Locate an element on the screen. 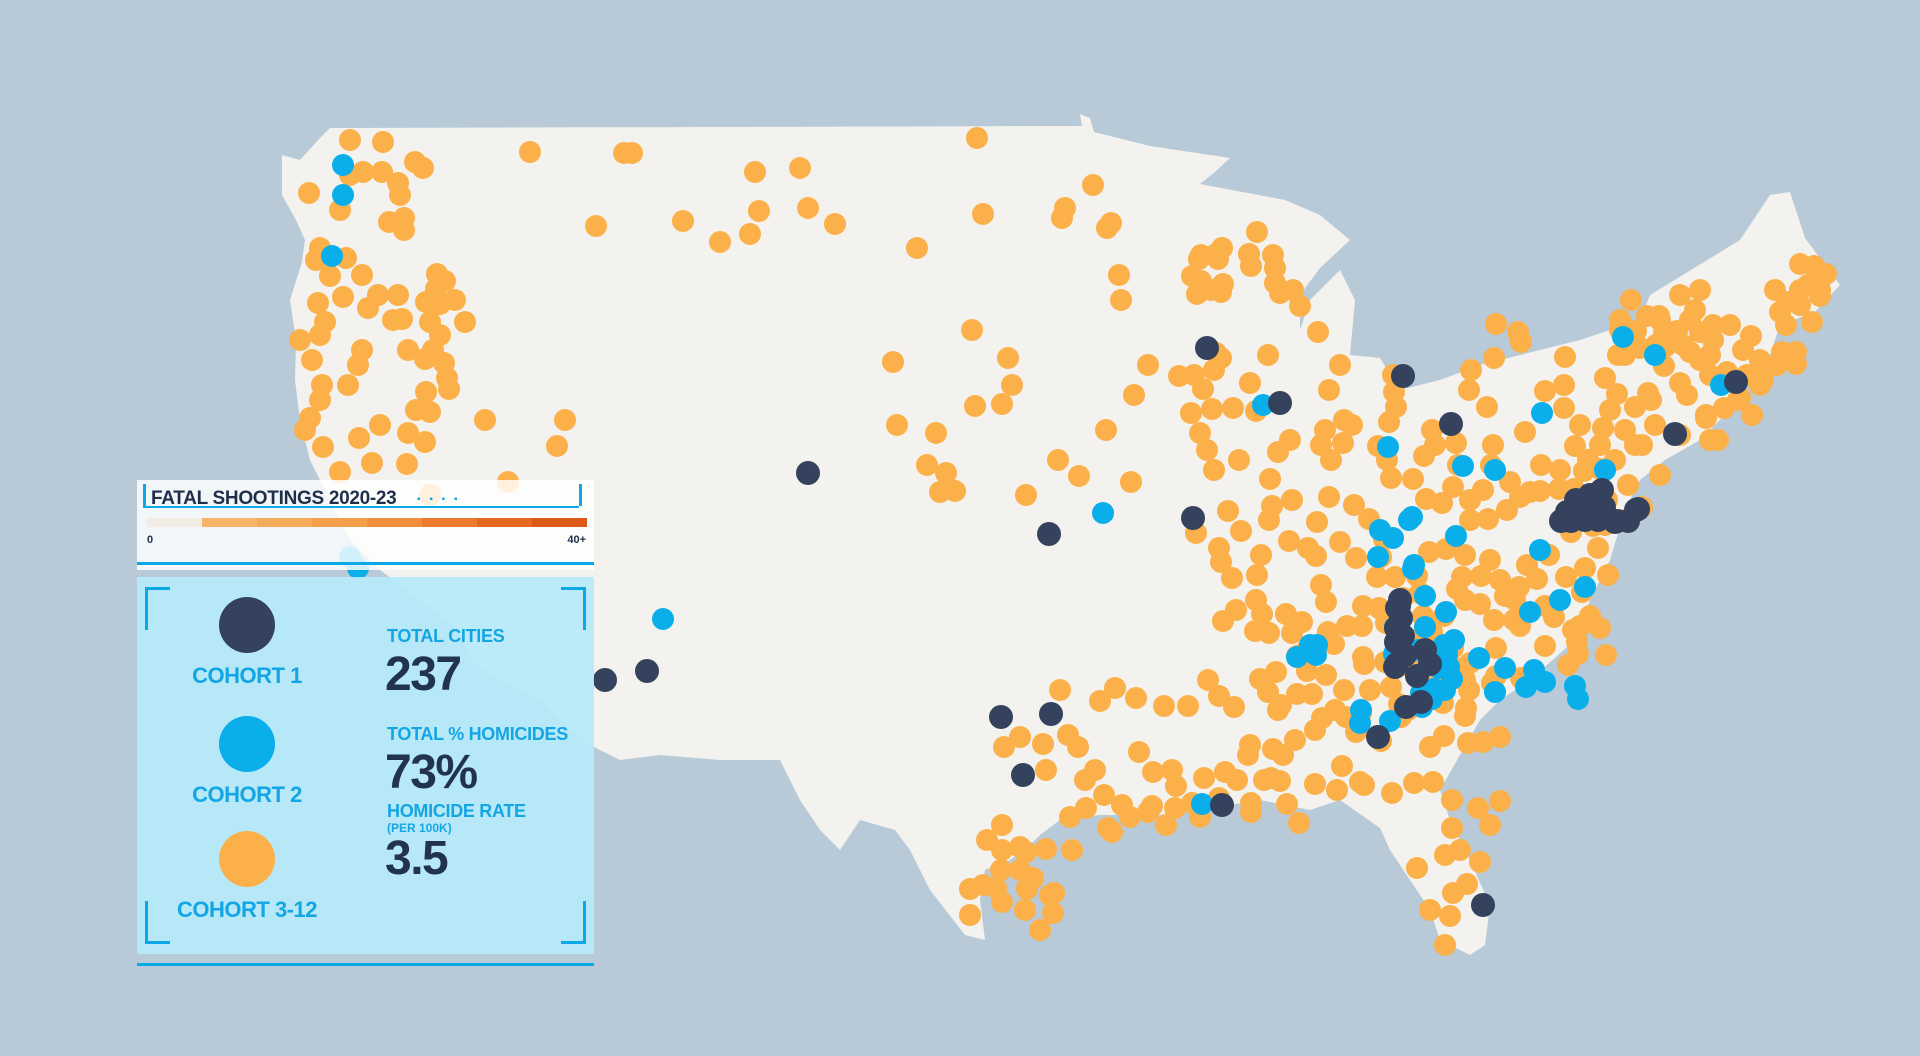 Image resolution: width=1920 pixels, height=1056 pixels. legend-divider is located at coordinates (365, 563).